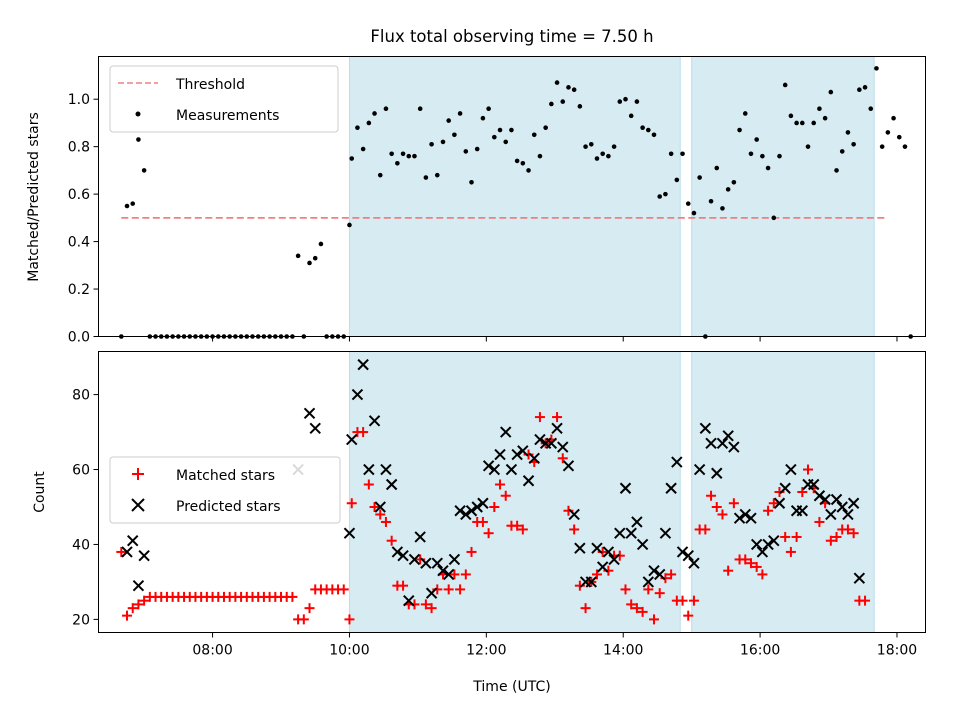 Image resolution: width=960 pixels, height=720 pixels. Describe the element at coordinates (138, 114) in the screenshot. I see `legend-measurements-swatch` at that location.